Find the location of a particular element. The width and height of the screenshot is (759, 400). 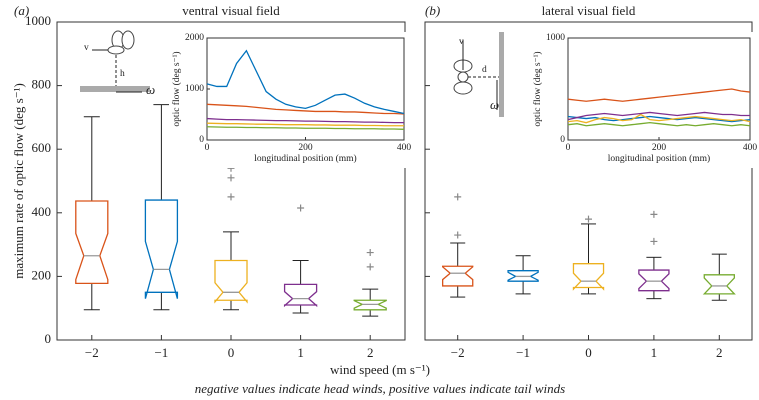

y-tick-label: 400 is located at coordinates (42, 211).